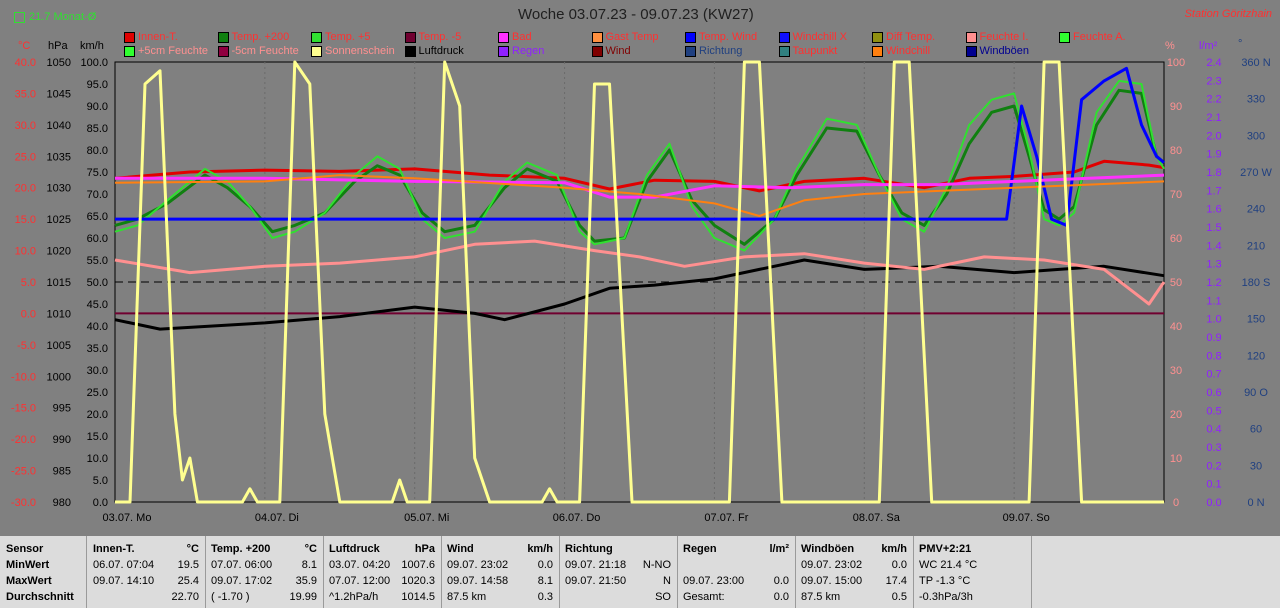 Image resolution: width=1280 pixels, height=608 pixels. I want to click on axis-tick-label: 90, so click(1176, 107).